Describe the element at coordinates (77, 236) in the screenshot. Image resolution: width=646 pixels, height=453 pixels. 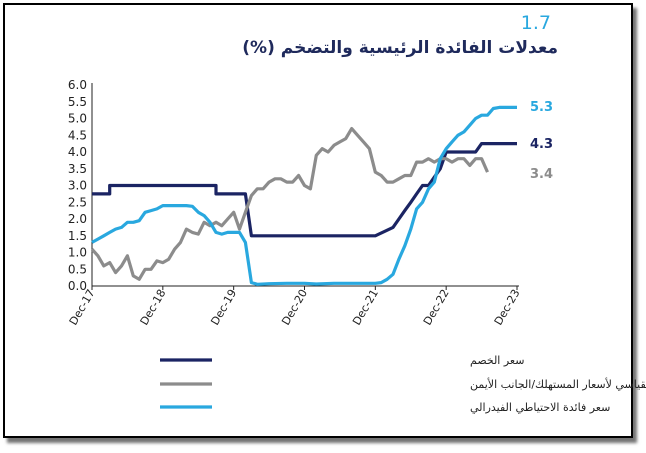
I see `y-tick-label: 1.5` at that location.